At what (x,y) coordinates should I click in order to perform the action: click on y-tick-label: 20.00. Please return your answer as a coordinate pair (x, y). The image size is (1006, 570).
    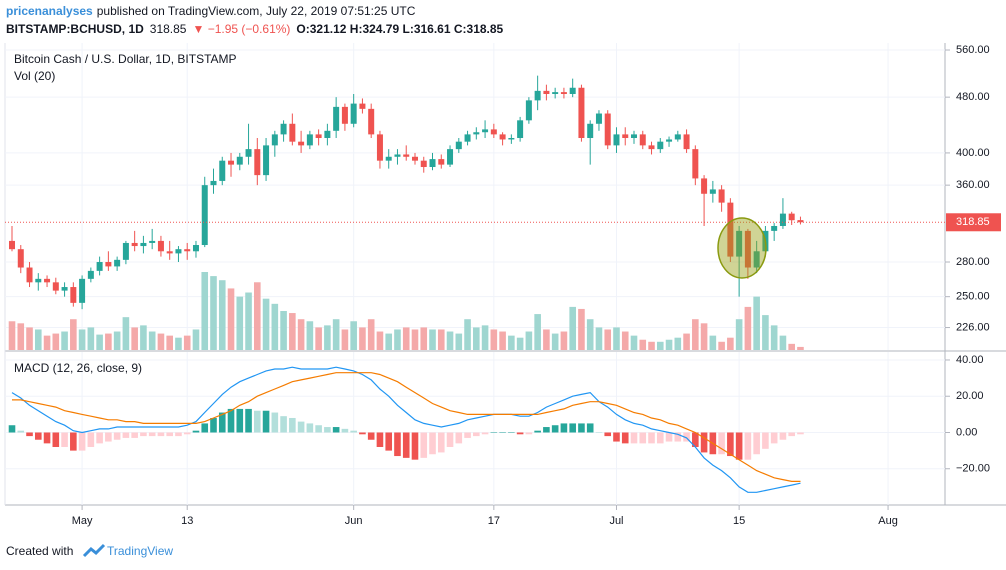
    Looking at the image, I should click on (970, 396).